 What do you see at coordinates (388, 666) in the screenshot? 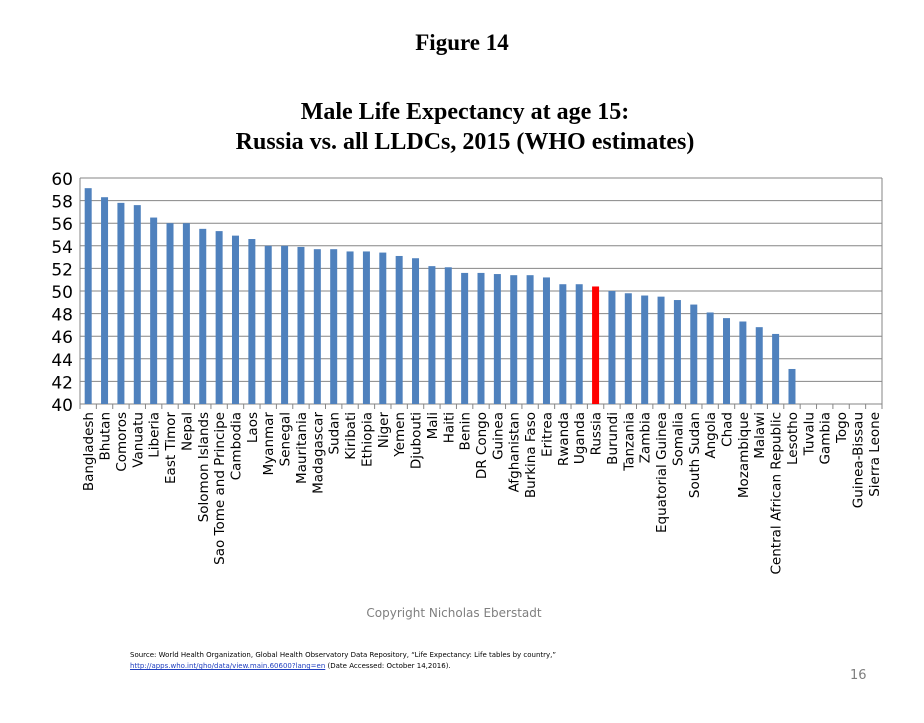
I see `source-access-date: (Date Accessed: October 14,2016).` at bounding box center [388, 666].